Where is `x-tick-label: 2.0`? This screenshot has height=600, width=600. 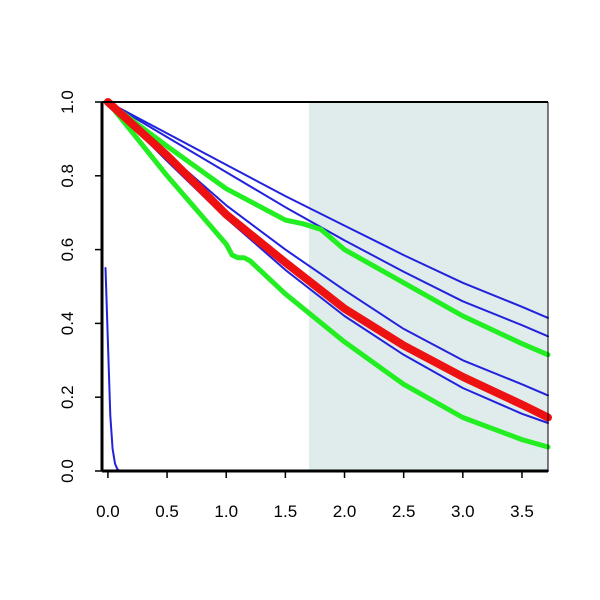 x-tick-label: 2.0 is located at coordinates (345, 511).